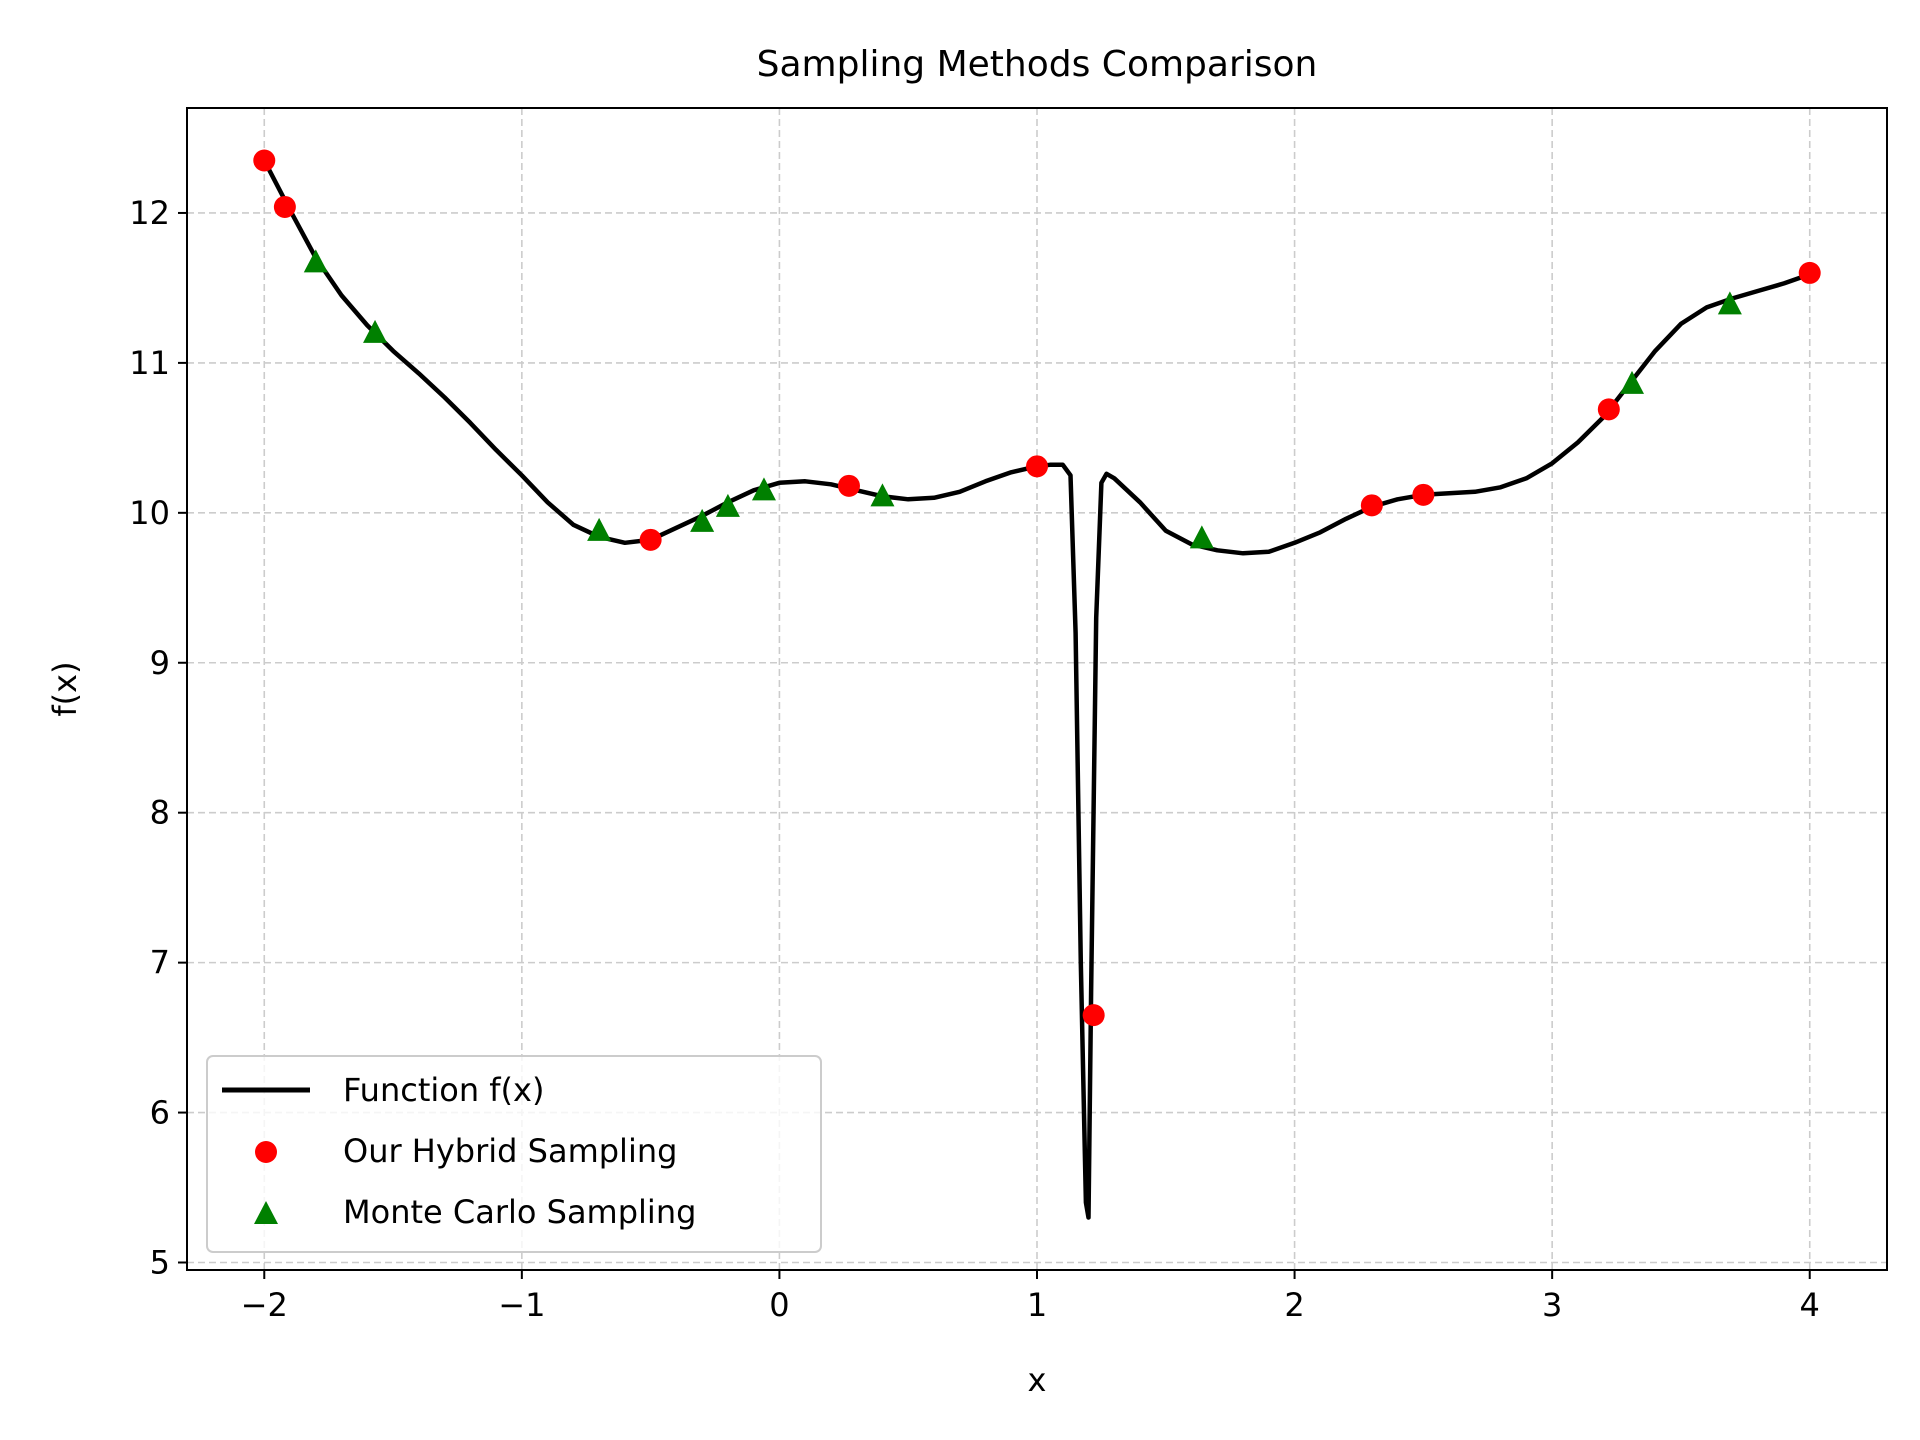 The image size is (1920, 1440). What do you see at coordinates (160, 663) in the screenshot?
I see `y-tick-label: 9` at bounding box center [160, 663].